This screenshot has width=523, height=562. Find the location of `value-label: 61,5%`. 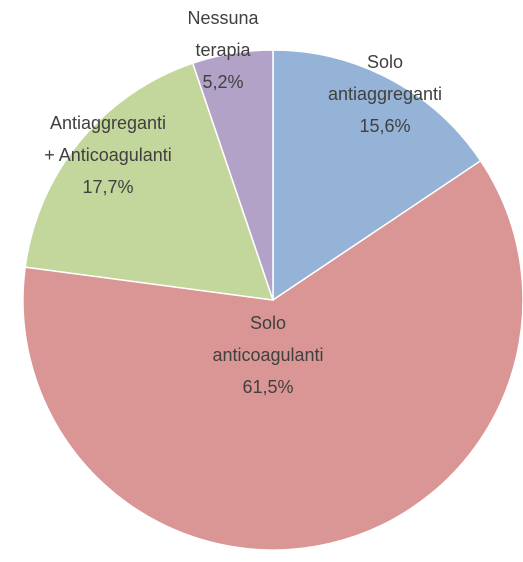

value-label: 61,5% is located at coordinates (268, 387).